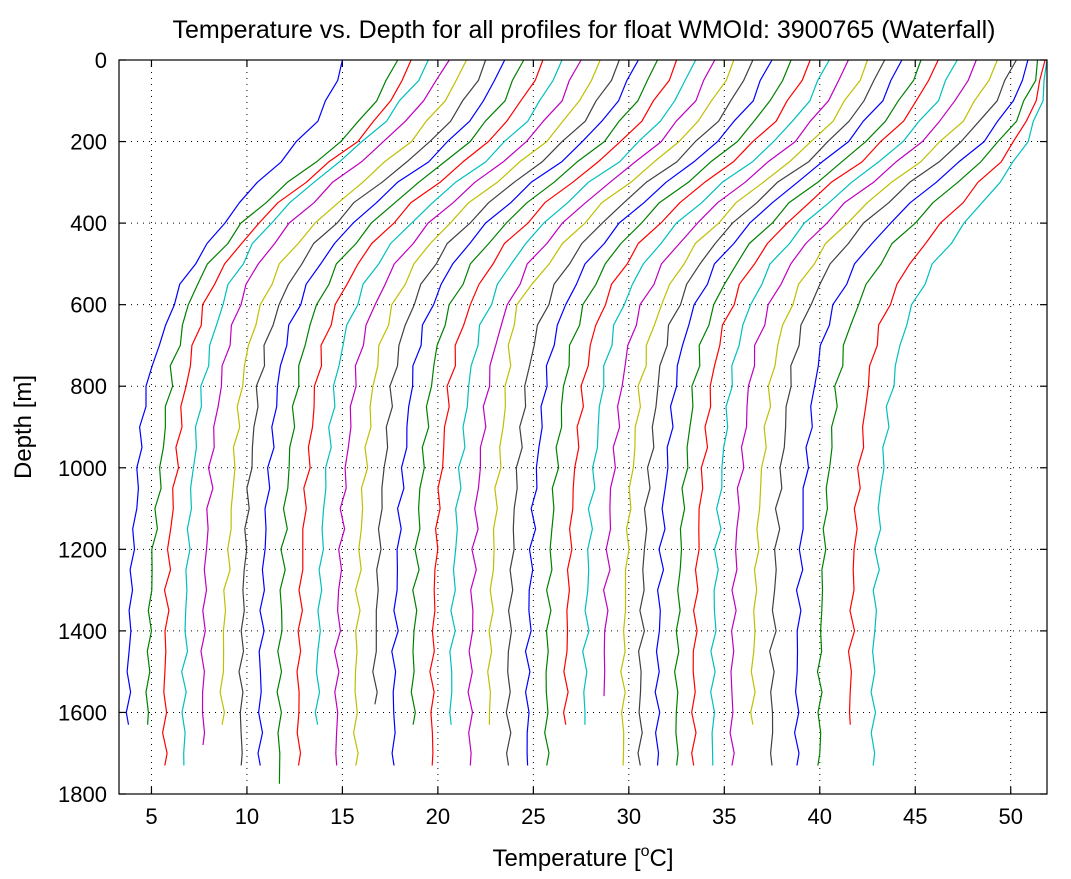 The image size is (1071, 879). Describe the element at coordinates (820, 816) in the screenshot. I see `x-tick-label: 40` at that location.